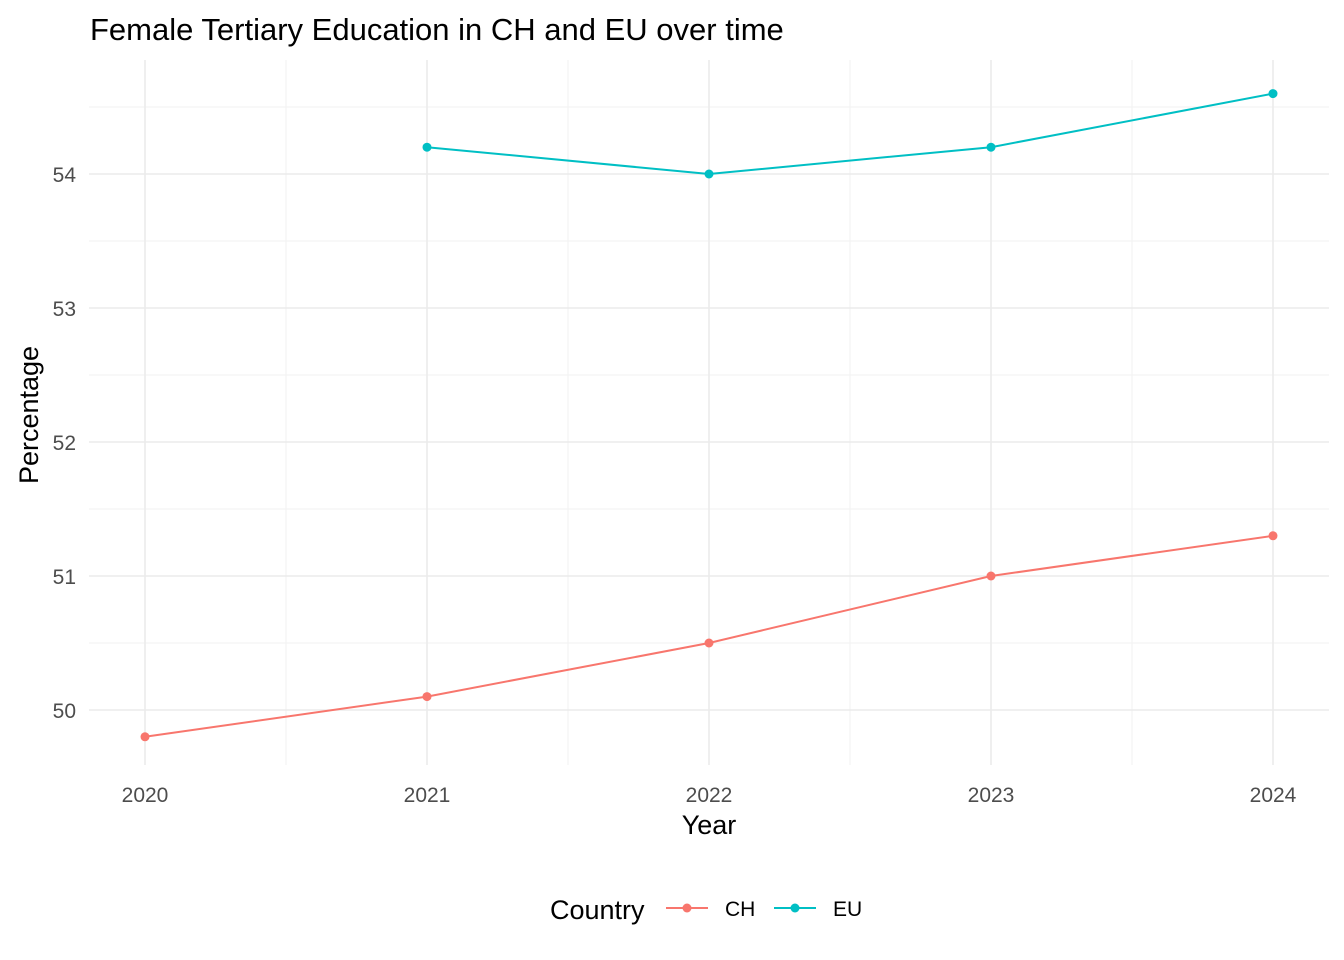  What do you see at coordinates (64, 577) in the screenshot?
I see `y-tick-label: 51` at bounding box center [64, 577].